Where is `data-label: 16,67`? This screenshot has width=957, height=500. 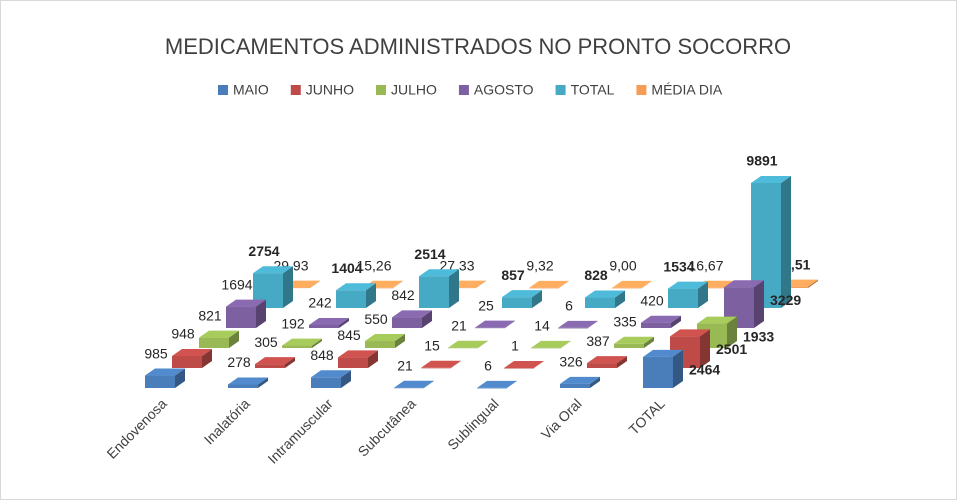 data-label: 16,67 is located at coordinates (705, 265).